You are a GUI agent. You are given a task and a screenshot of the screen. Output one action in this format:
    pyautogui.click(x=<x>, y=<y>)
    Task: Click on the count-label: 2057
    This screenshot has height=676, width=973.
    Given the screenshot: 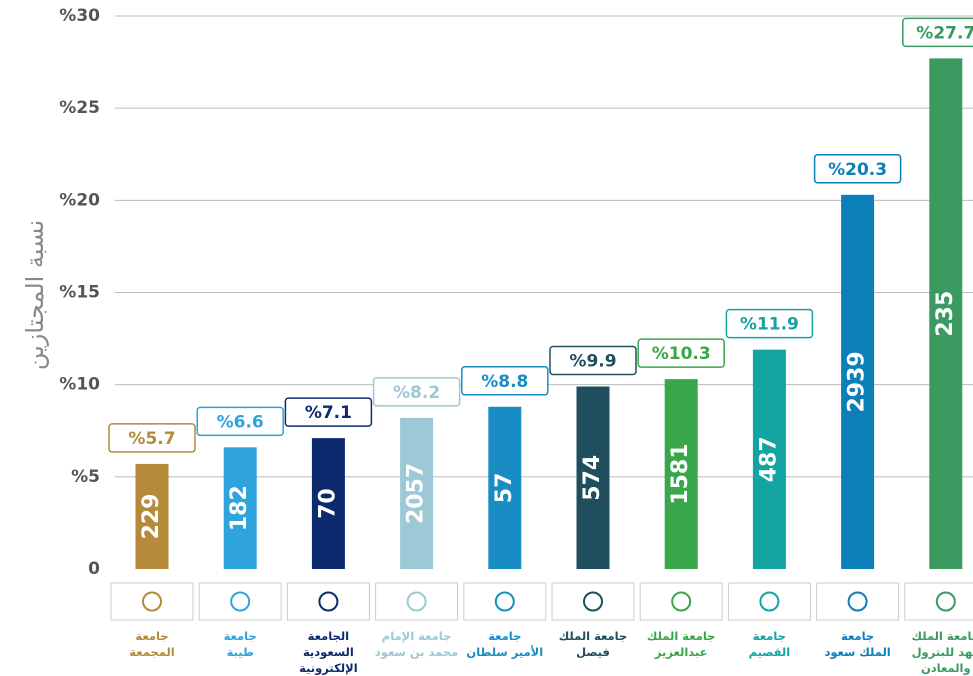 What is the action you would take?
    pyautogui.click(x=416, y=493)
    